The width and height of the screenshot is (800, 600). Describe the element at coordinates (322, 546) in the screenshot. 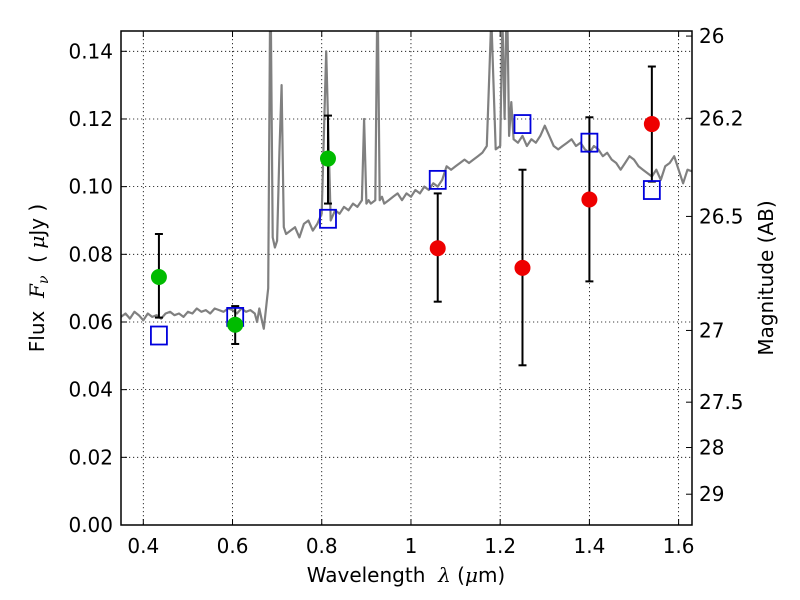

I see `x-tick-label: 0.8` at that location.